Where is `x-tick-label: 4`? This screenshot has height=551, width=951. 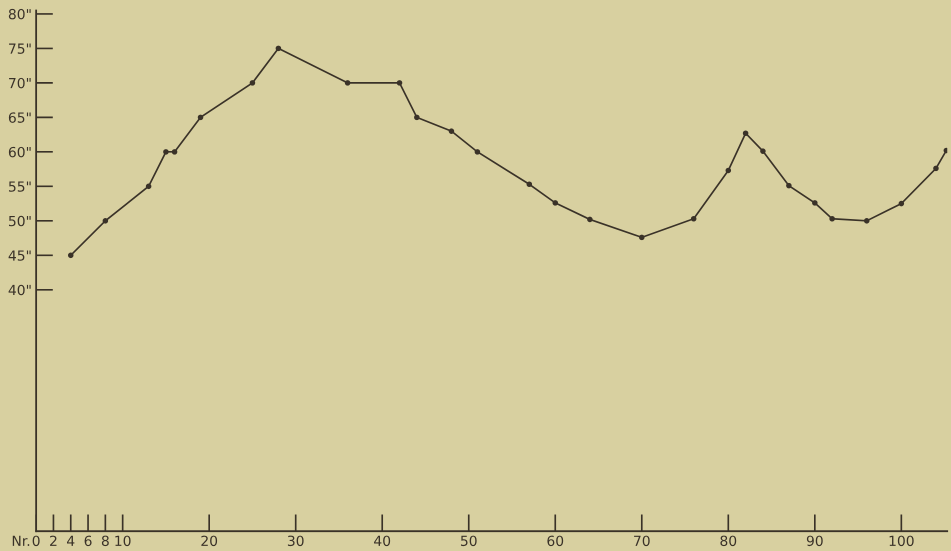 x-tick-label: 4 is located at coordinates (70, 541).